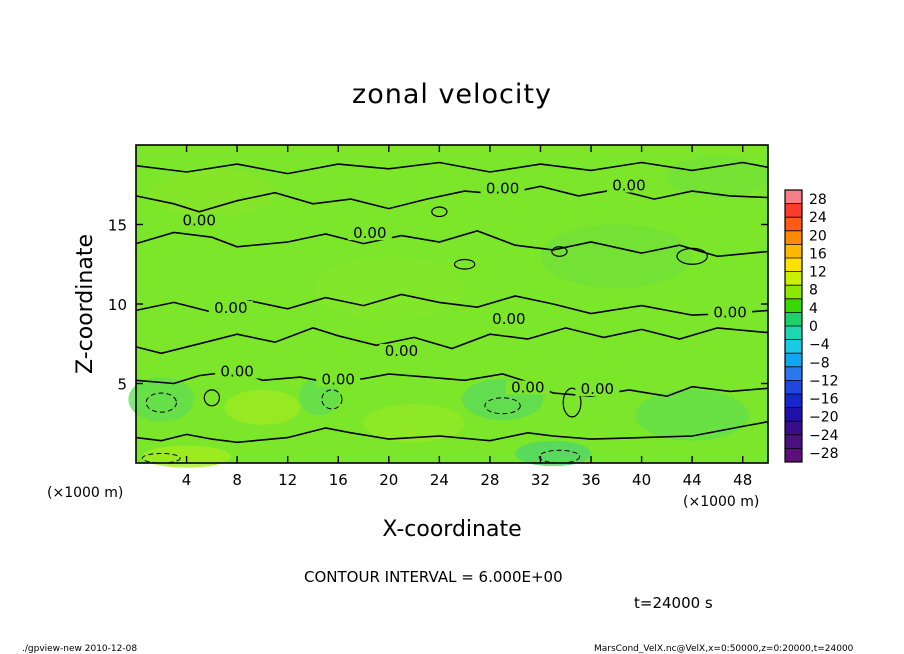 The image size is (904, 654). What do you see at coordinates (824, 436) in the screenshot?
I see `colorbar-tick-13: −24` at bounding box center [824, 436].